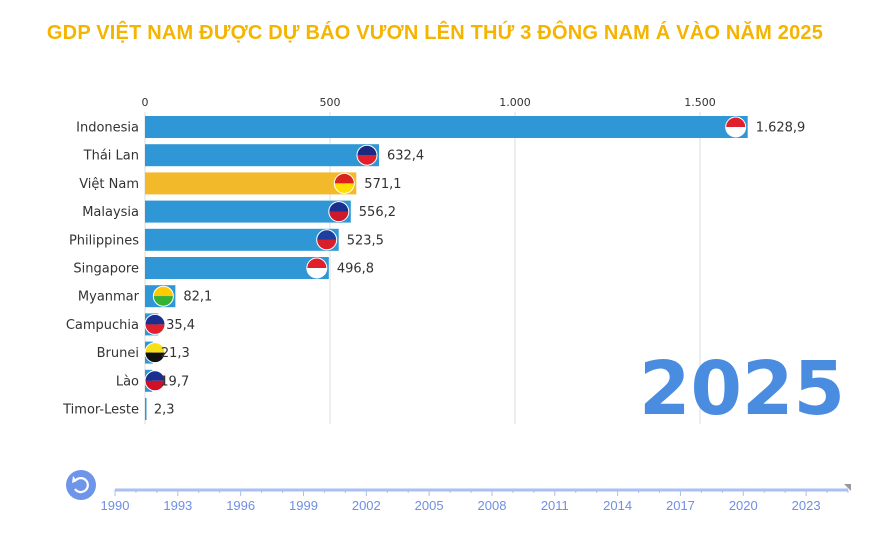 This screenshot has height=542, width=870. Describe the element at coordinates (106, 269) in the screenshot. I see `category-label: Singapore` at that location.